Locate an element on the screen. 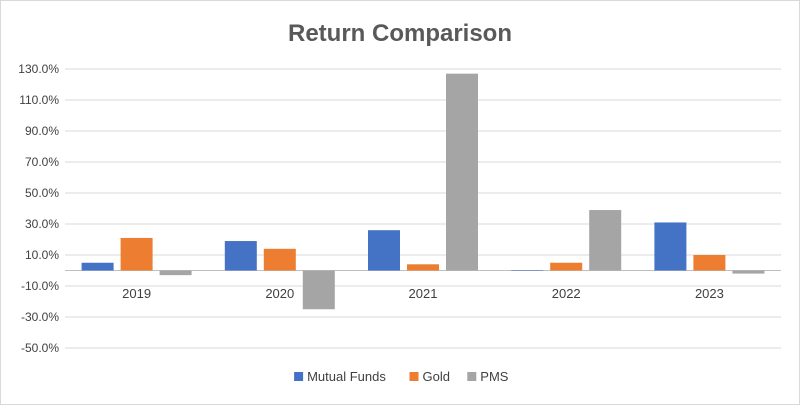 The height and width of the screenshot is (405, 800). x-tick-label: 2019 is located at coordinates (136, 293).